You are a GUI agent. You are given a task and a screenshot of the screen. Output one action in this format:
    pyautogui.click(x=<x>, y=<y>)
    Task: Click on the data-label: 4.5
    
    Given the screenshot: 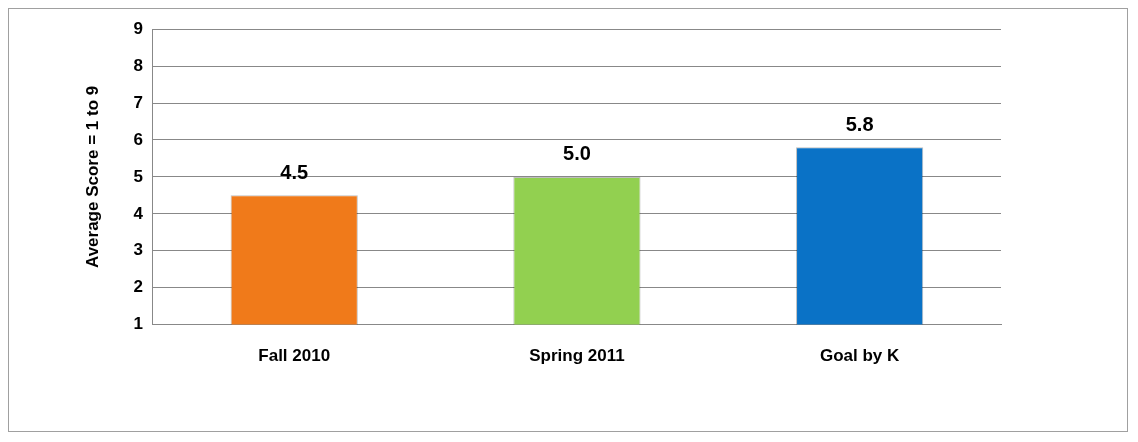 What is the action you would take?
    pyautogui.click(x=294, y=171)
    